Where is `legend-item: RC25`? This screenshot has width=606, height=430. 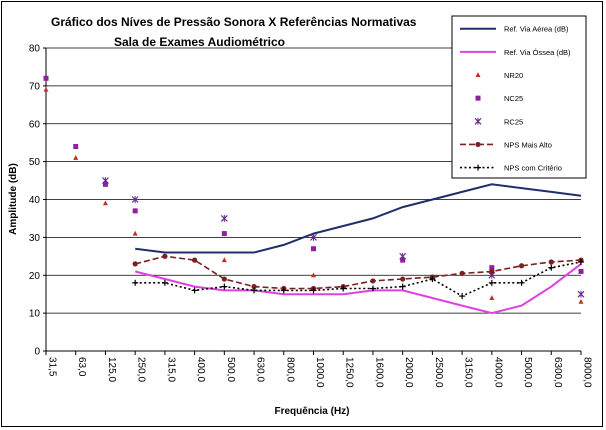 legend-item: RC25 is located at coordinates (498, 121).